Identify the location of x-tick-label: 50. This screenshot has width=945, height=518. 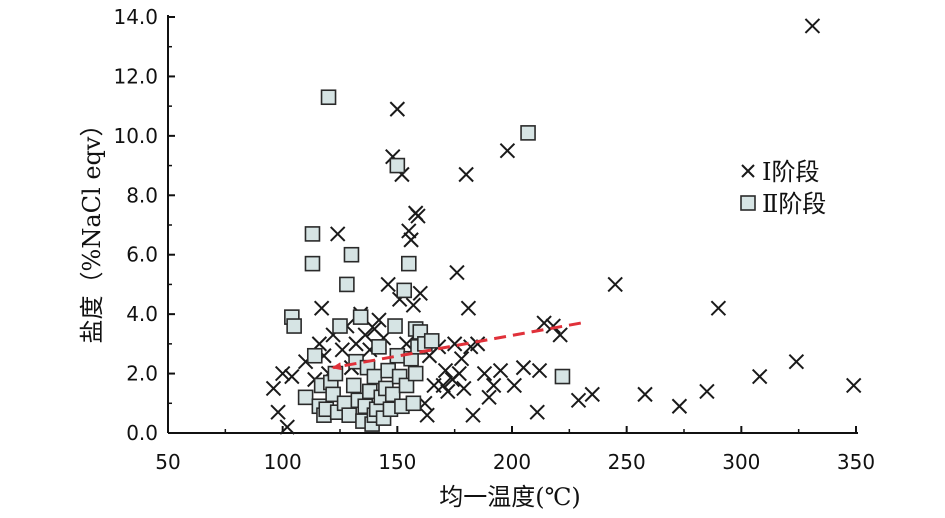
(167, 462).